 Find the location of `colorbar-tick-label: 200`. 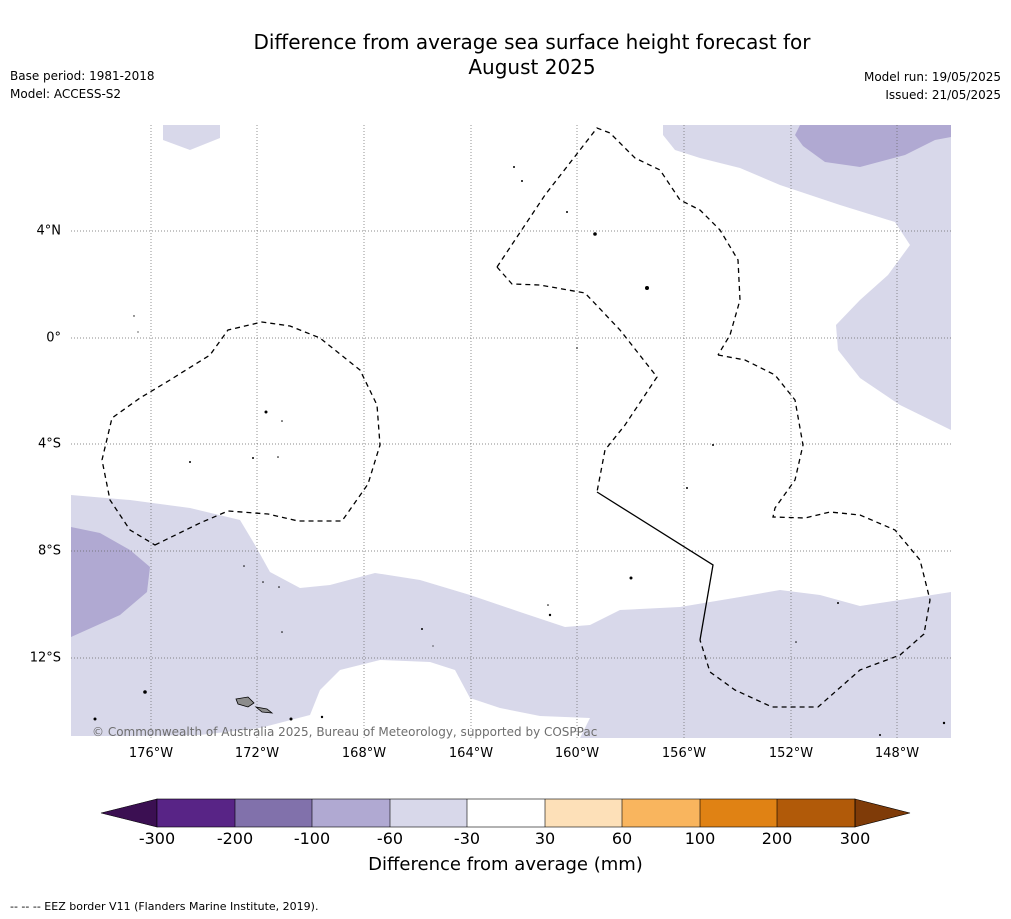

colorbar-tick-label: 200 is located at coordinates (777, 838).